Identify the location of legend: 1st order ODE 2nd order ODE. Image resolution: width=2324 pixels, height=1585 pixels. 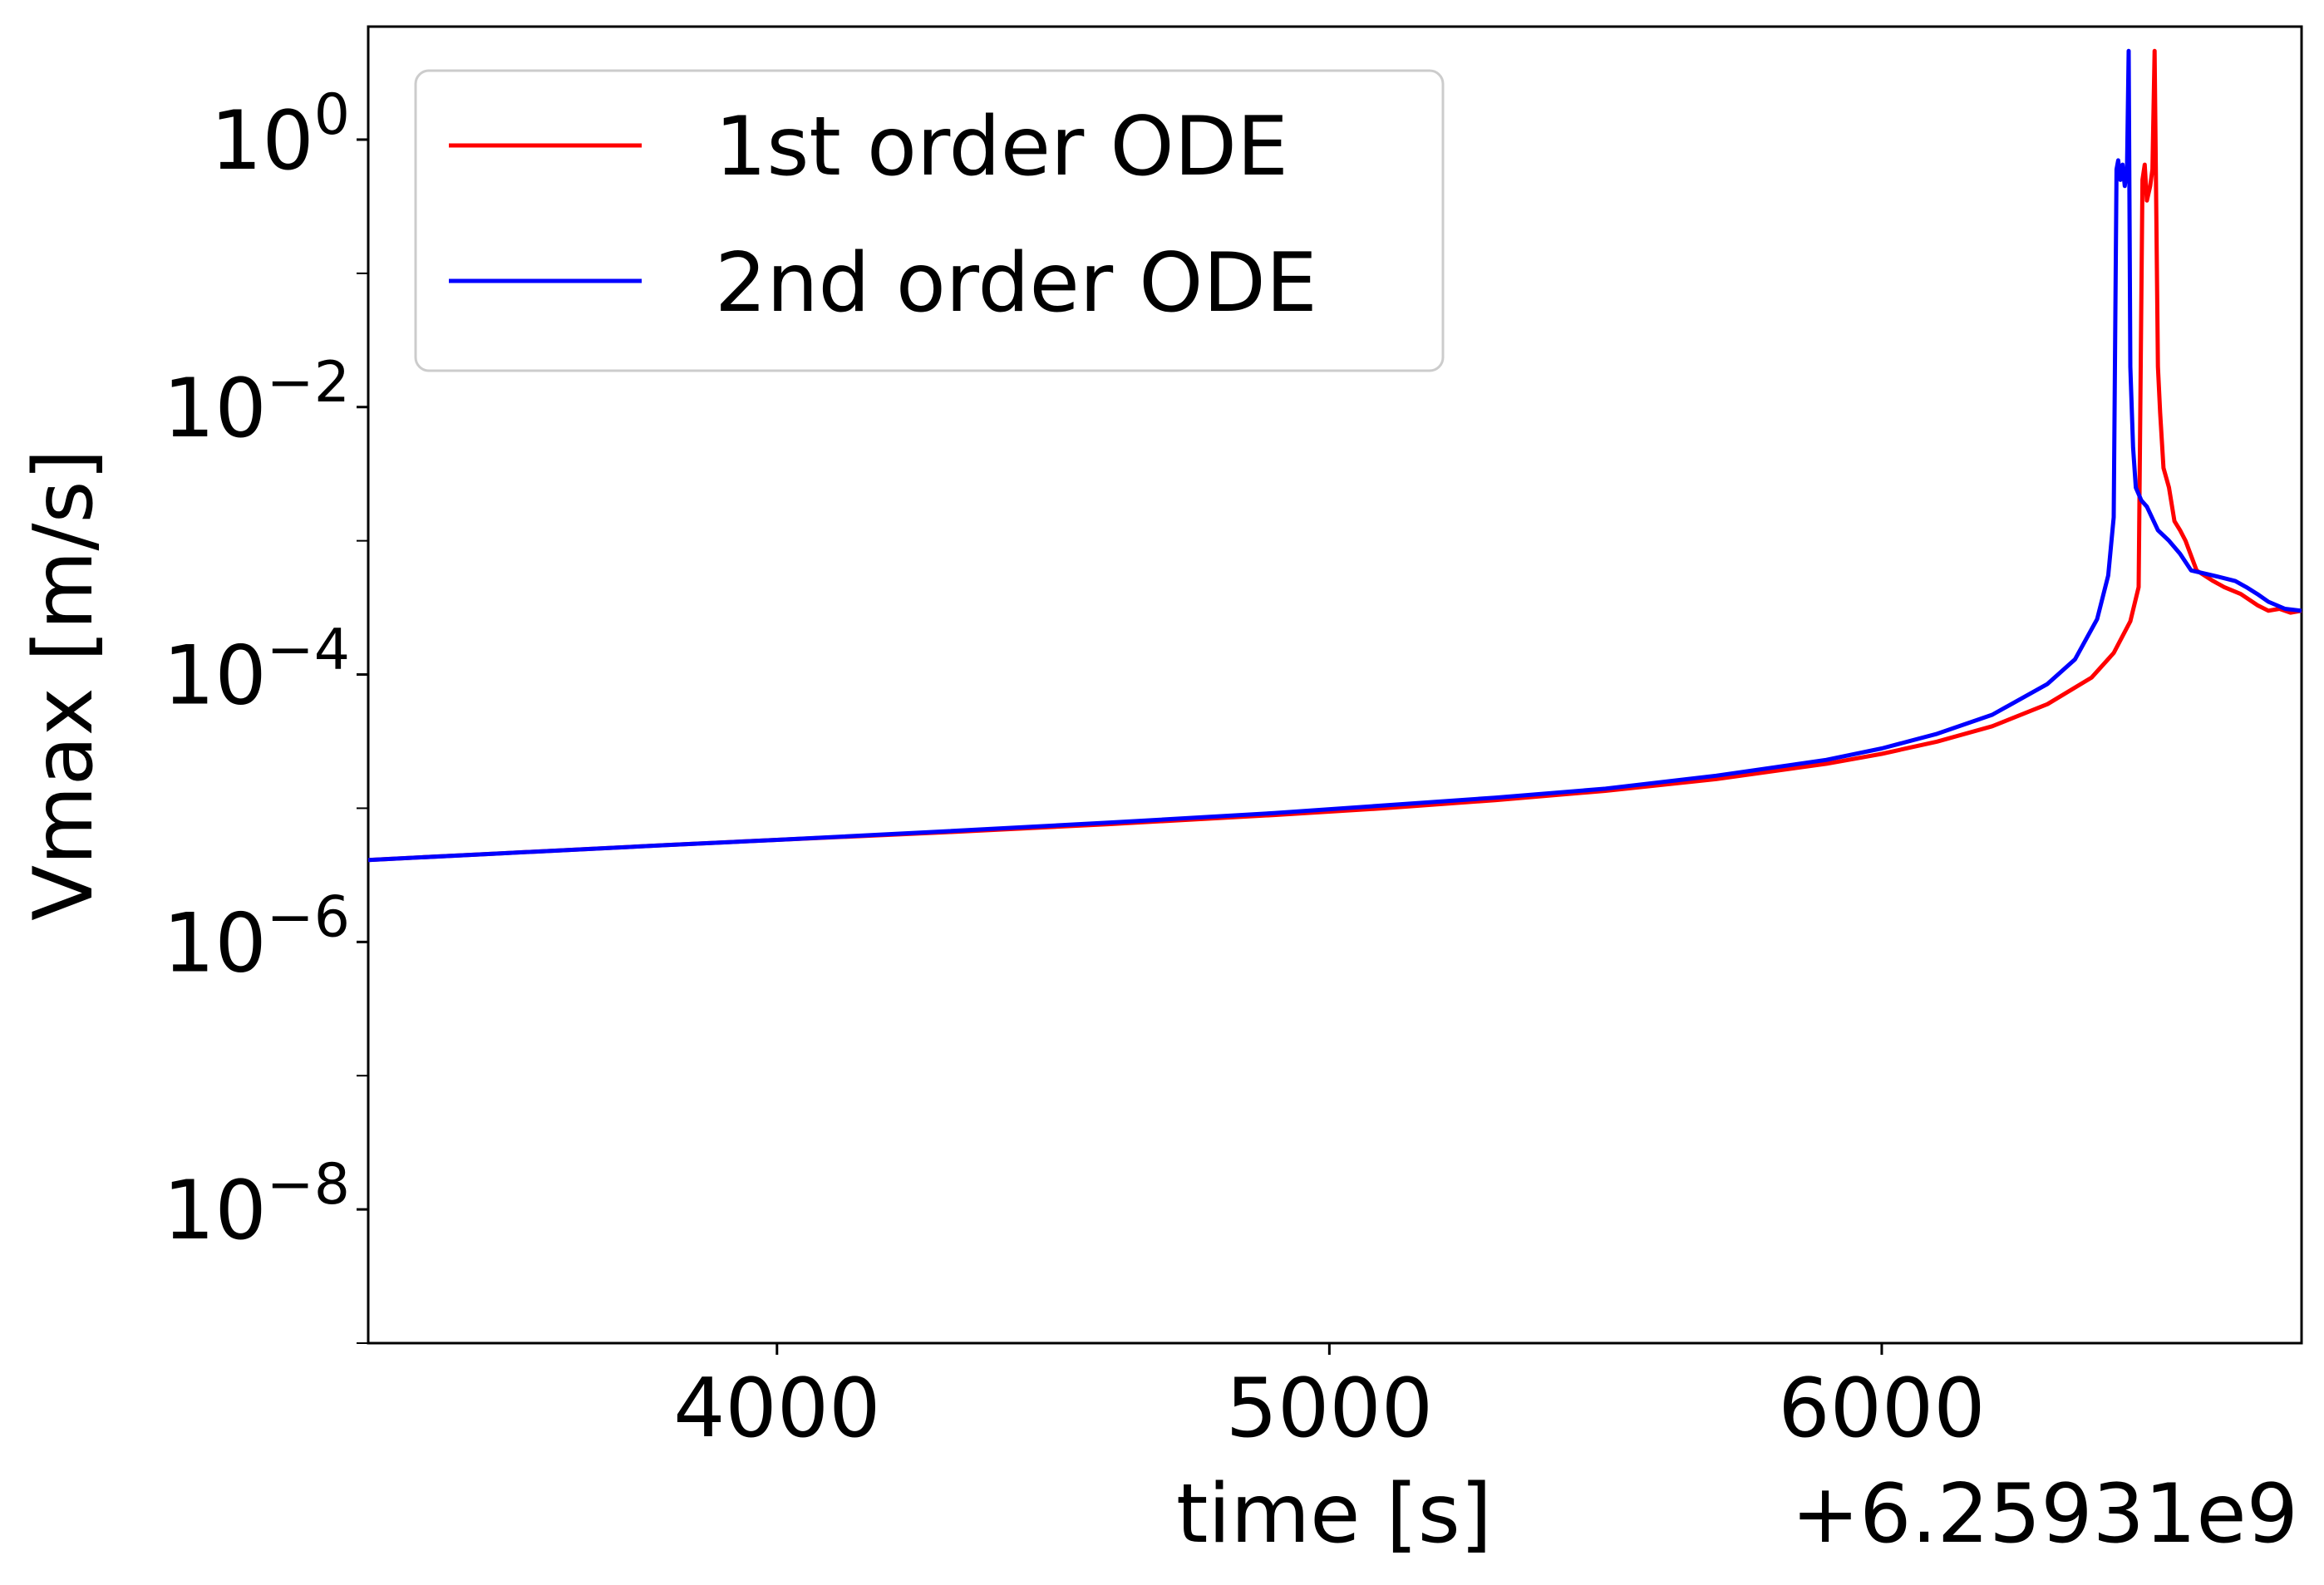
(929, 220).